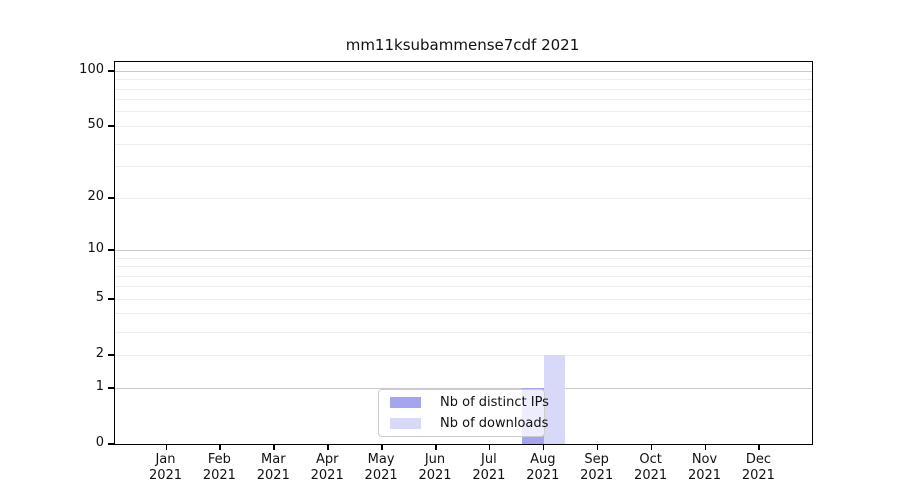 The height and width of the screenshot is (500, 900). Describe the element at coordinates (759, 447) in the screenshot. I see `x-tick-dec` at that location.